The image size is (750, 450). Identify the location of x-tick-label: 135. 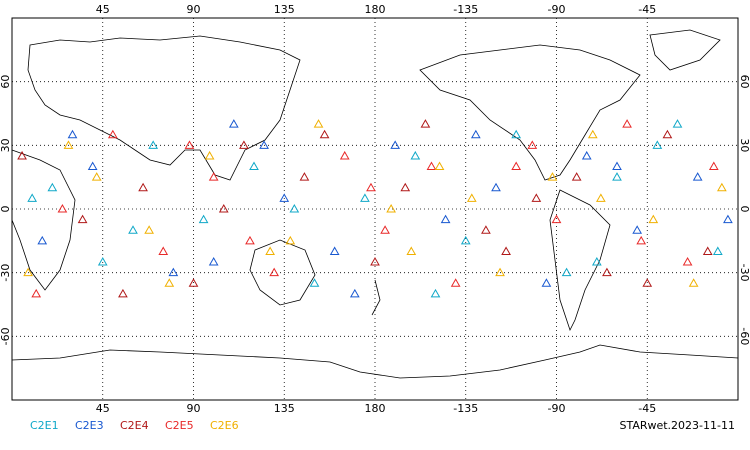
(284, 9).